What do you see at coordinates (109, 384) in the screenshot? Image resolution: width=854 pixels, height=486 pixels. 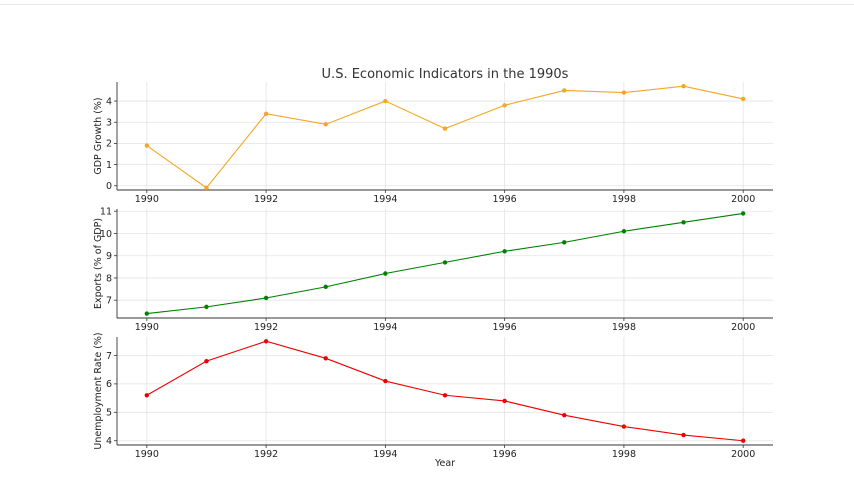 I see `y-tick-label: 6` at bounding box center [109, 384].